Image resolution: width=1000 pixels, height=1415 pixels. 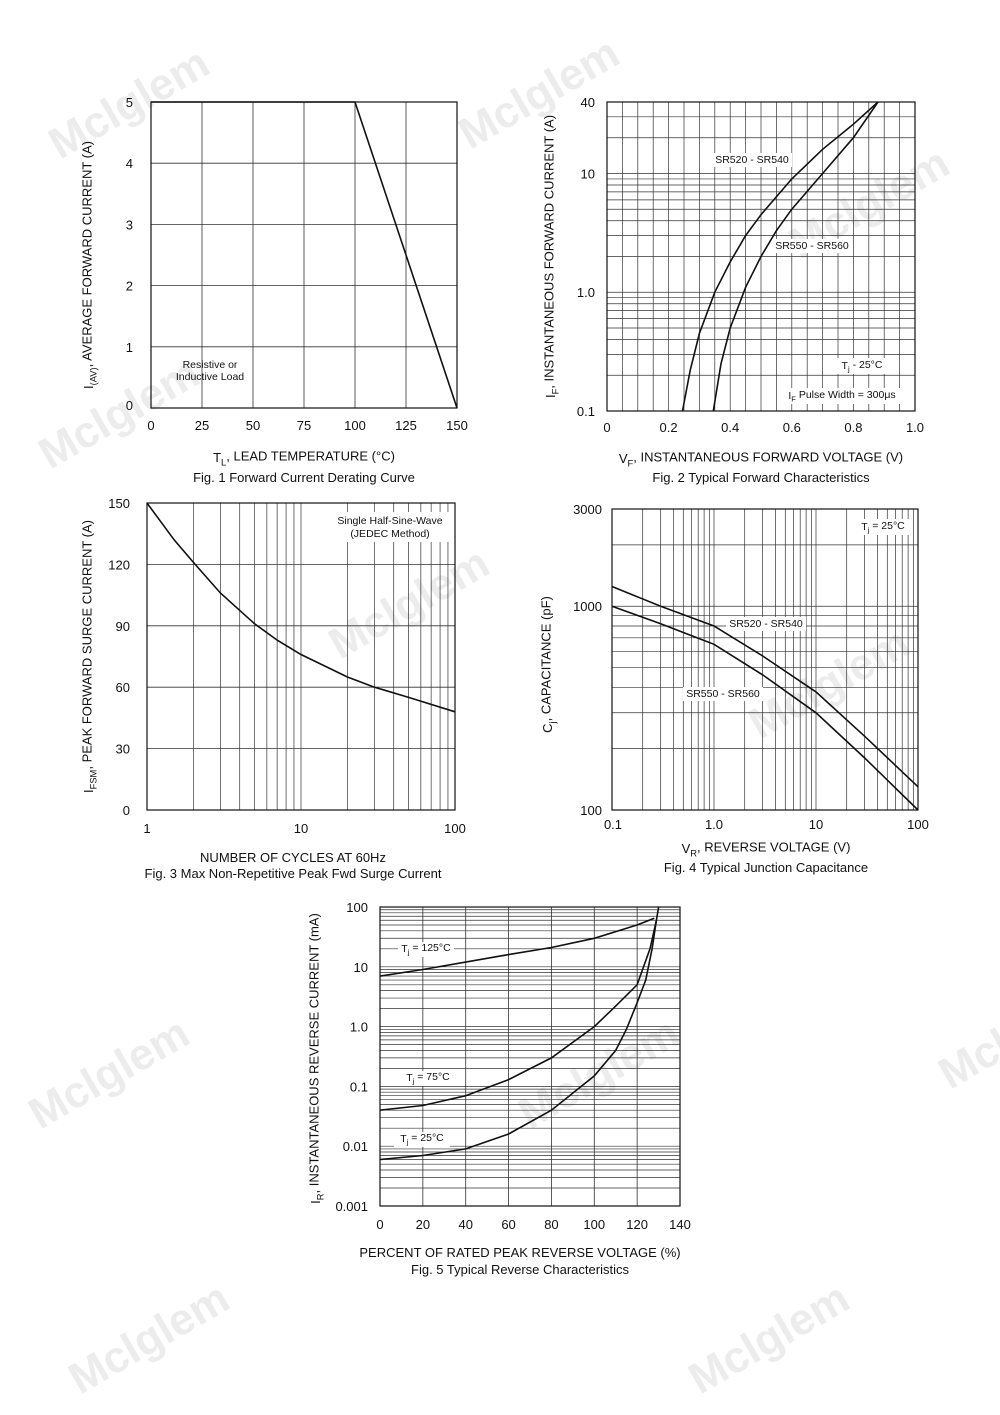 I want to click on fig4-frame, so click(x=765, y=659).